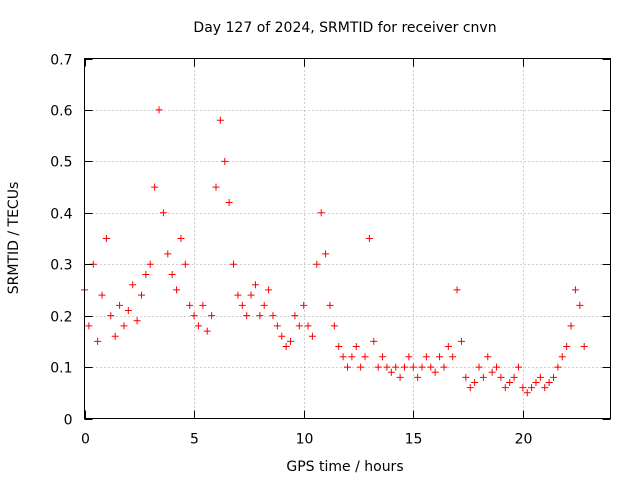 This screenshot has width=640, height=480. What do you see at coordinates (14, 238) in the screenshot?
I see `y-axis-label: SRMTID / TECUs` at bounding box center [14, 238].